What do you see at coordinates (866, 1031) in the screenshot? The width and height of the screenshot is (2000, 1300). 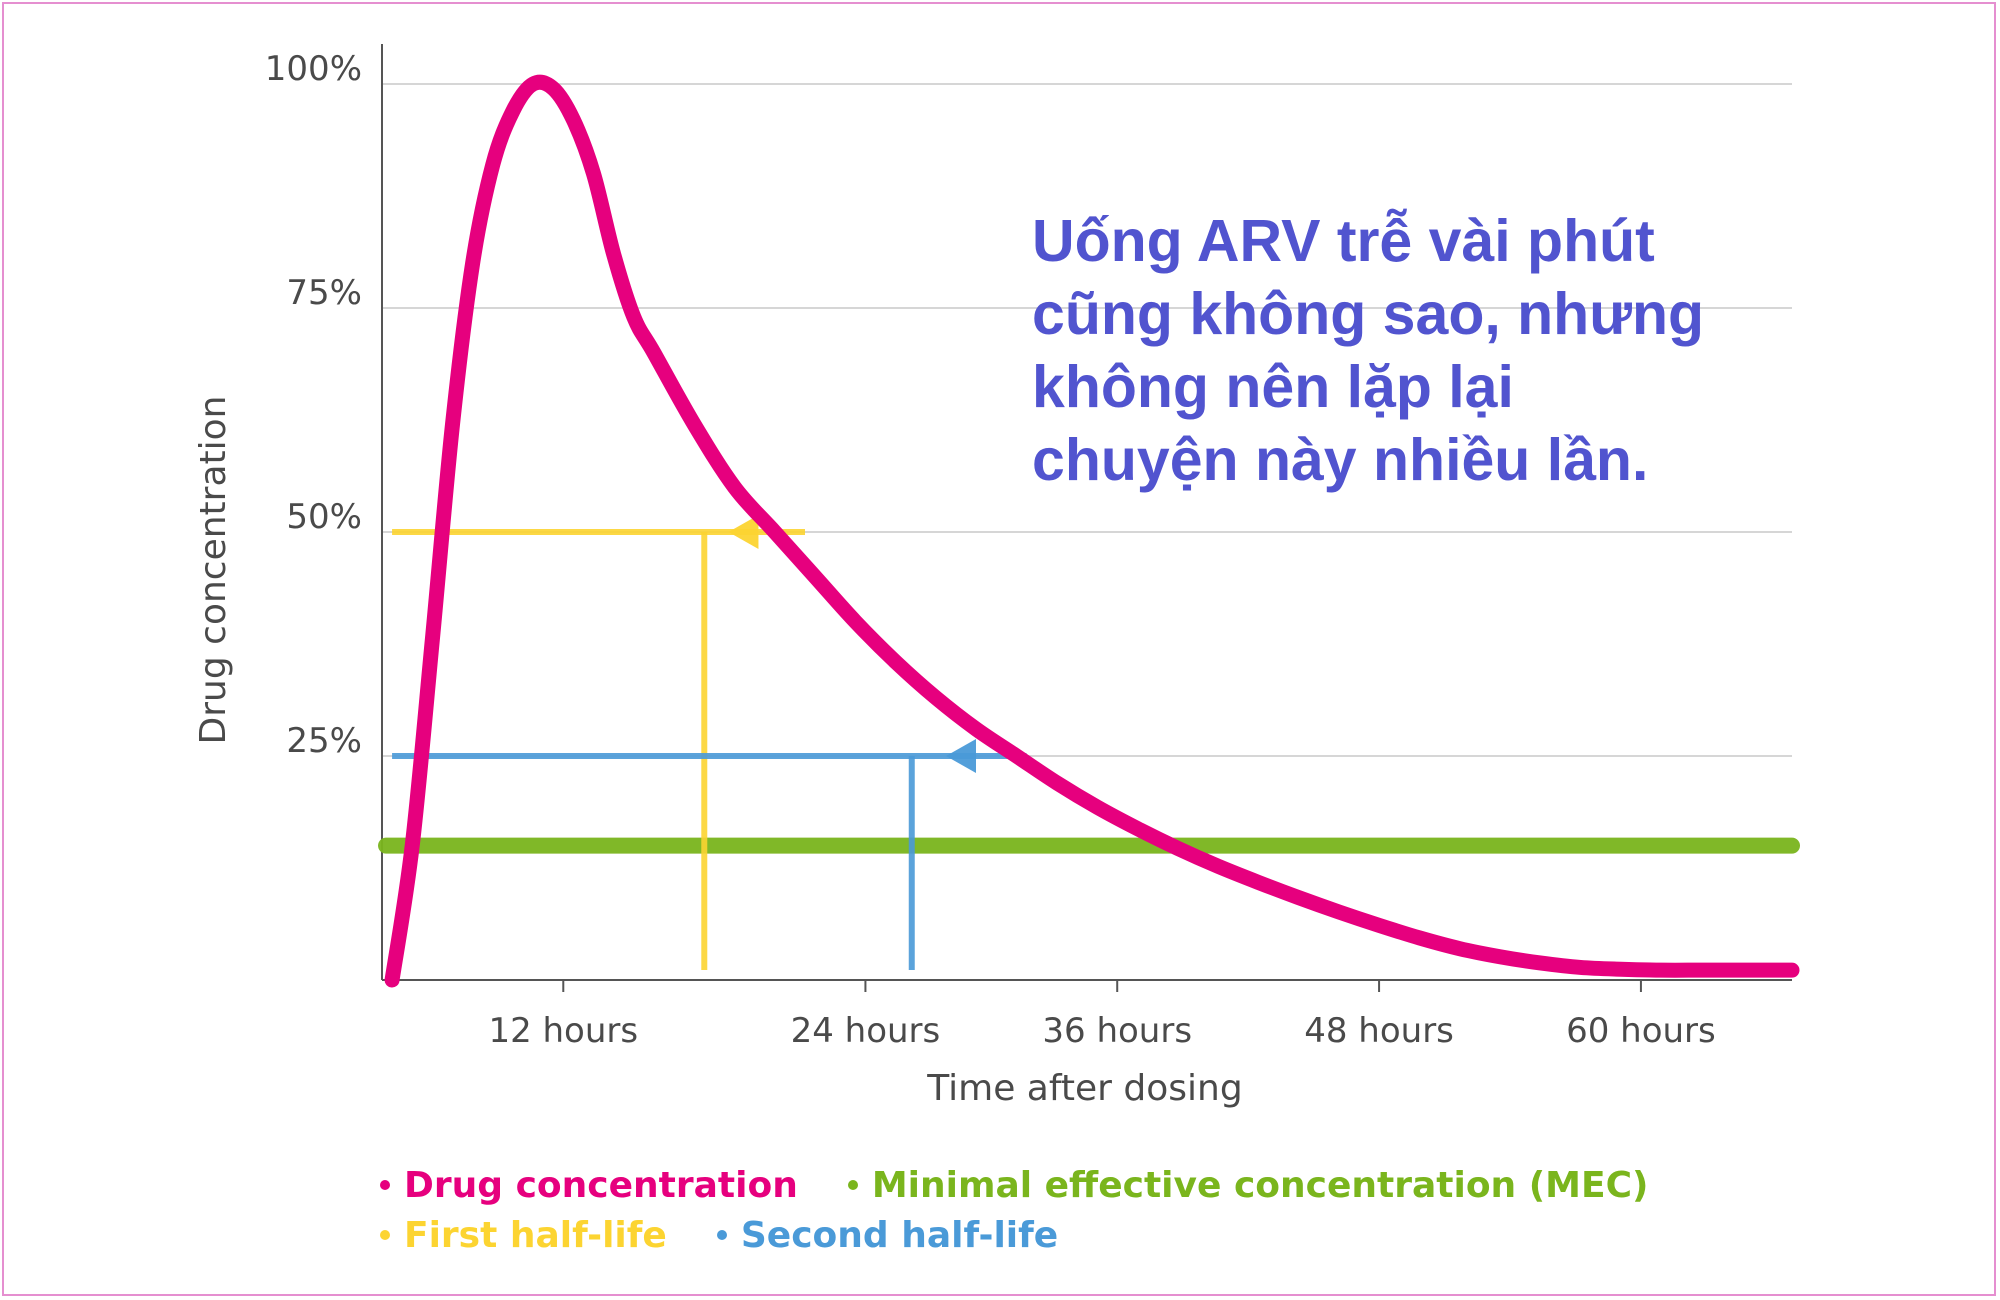 I see `x-tick-label: 24 hours` at bounding box center [866, 1031].